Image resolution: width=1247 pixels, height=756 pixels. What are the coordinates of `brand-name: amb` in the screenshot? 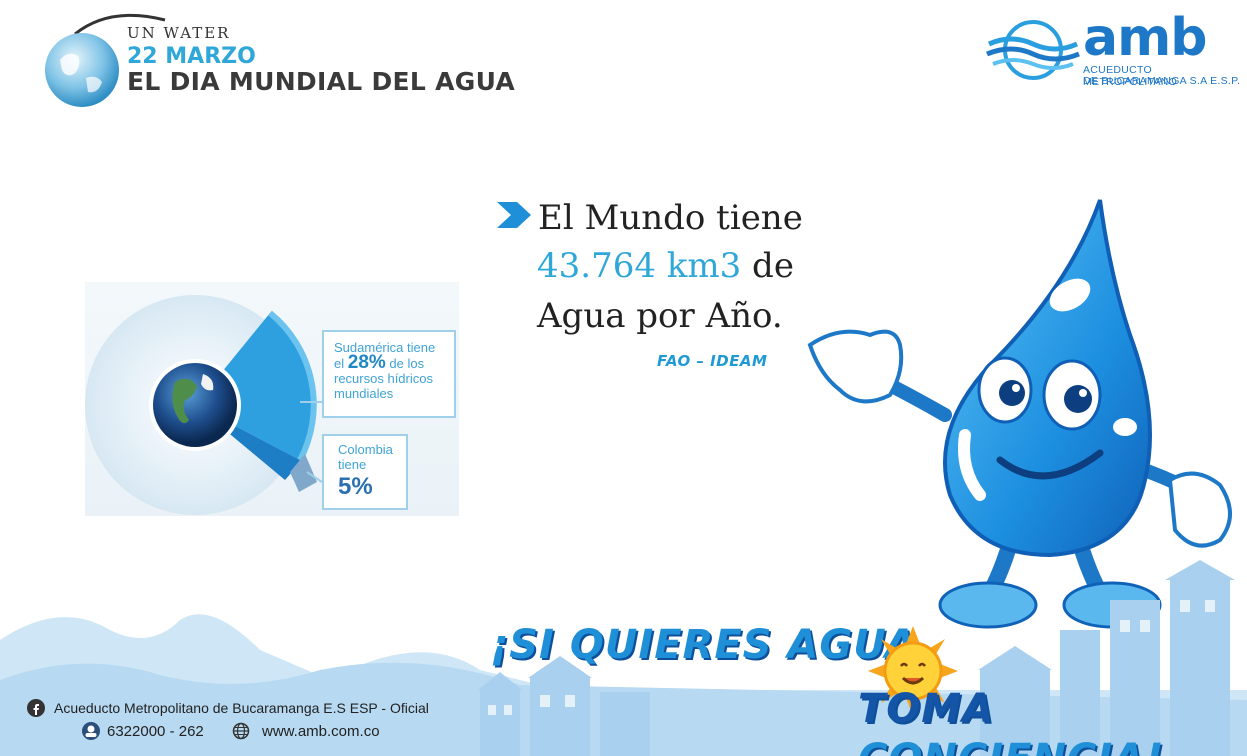 It's located at (1145, 38).